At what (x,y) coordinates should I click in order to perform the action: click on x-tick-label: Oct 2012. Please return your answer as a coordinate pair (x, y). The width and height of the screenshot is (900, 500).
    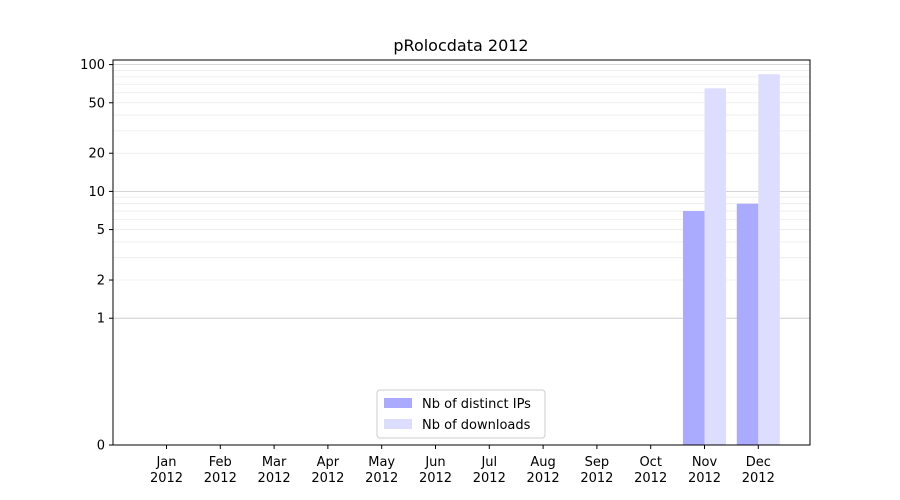
    Looking at the image, I should click on (650, 470).